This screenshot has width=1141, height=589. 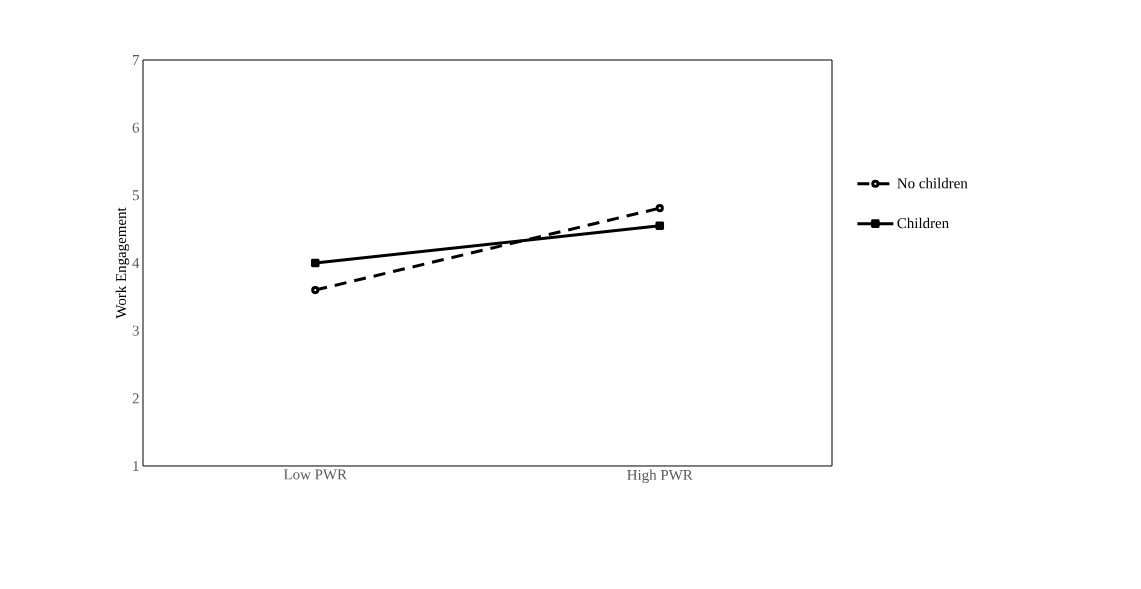 What do you see at coordinates (136, 127) in the screenshot?
I see `y-tick-label: 6` at bounding box center [136, 127].